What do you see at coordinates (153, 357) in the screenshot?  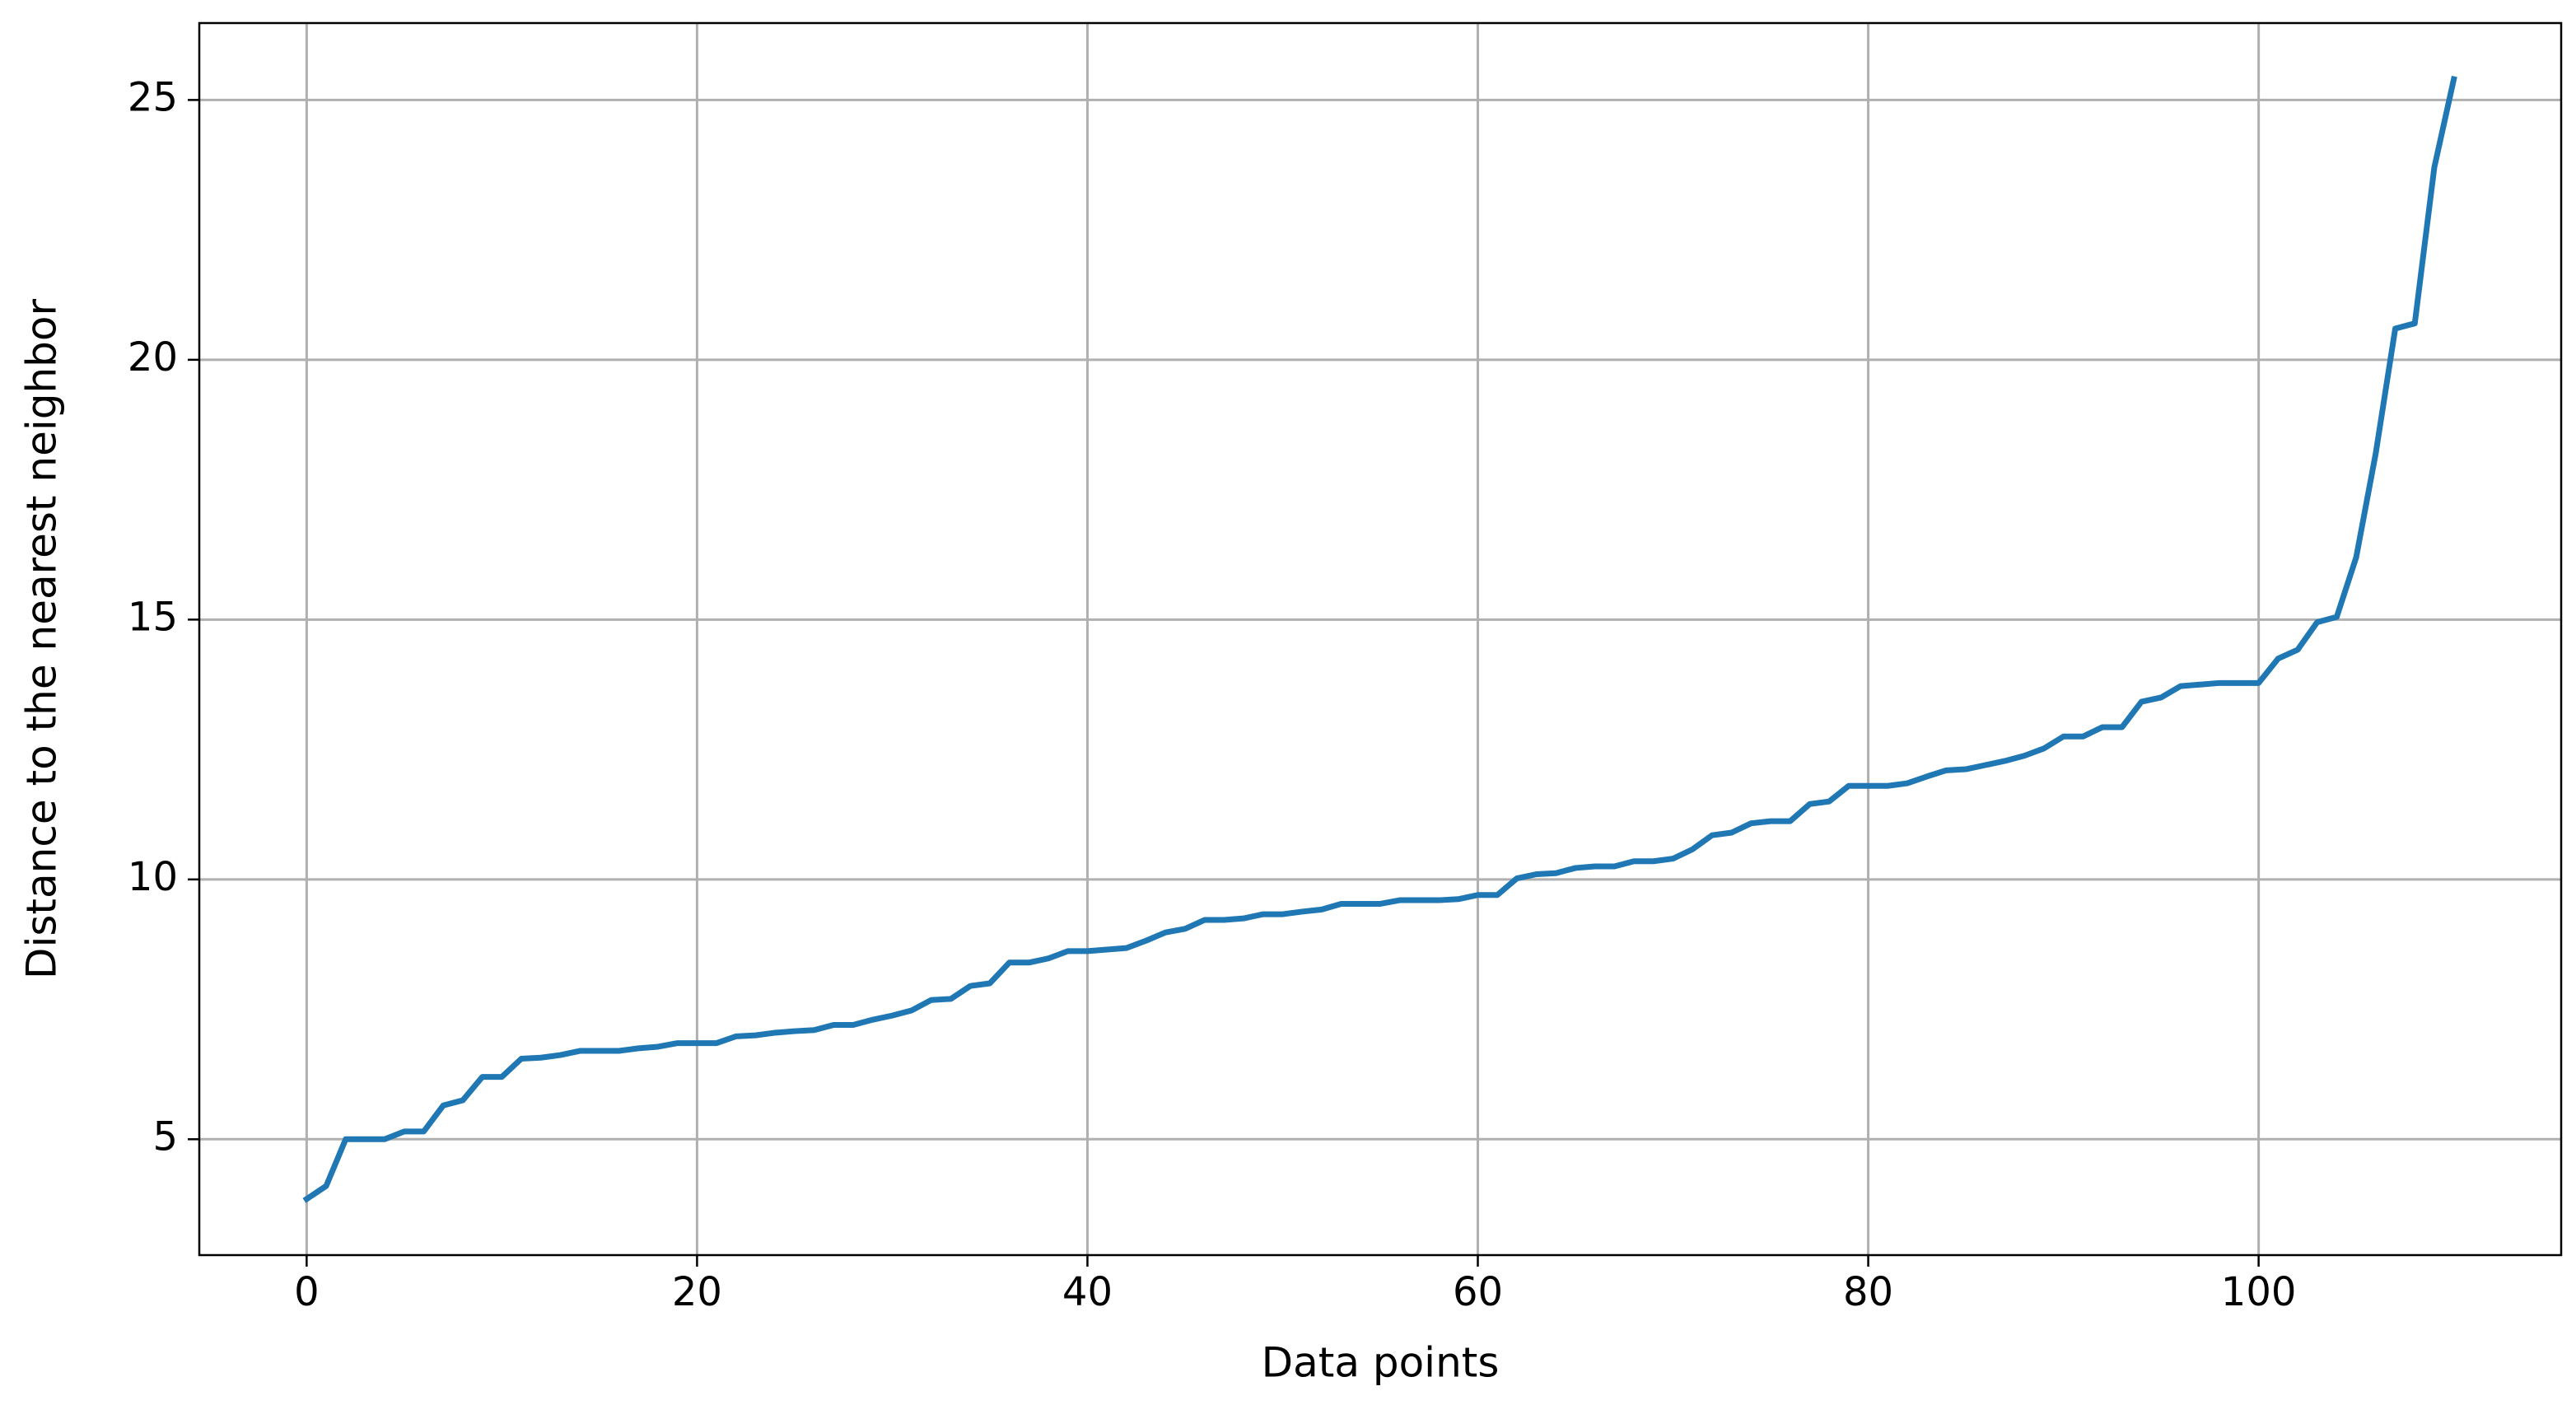 I see `y-tick-label: 20` at bounding box center [153, 357].